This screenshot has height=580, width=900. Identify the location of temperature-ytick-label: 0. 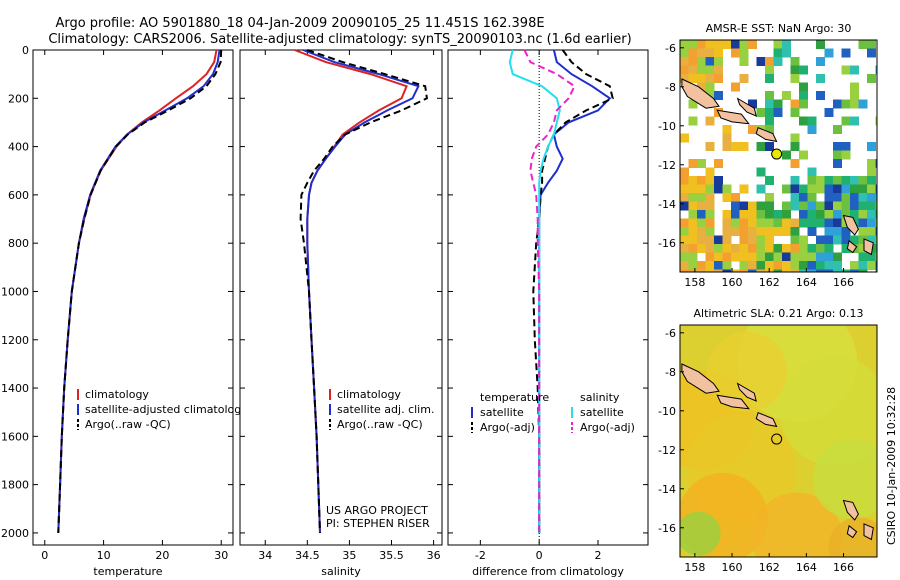
(25, 50).